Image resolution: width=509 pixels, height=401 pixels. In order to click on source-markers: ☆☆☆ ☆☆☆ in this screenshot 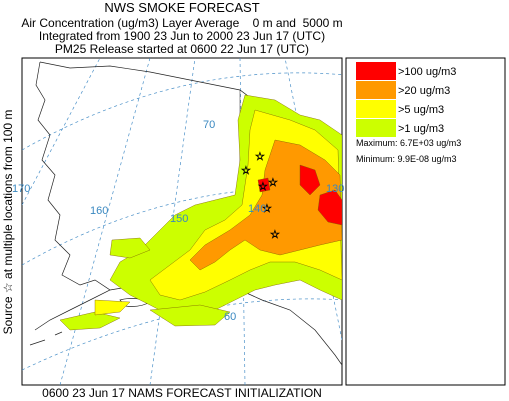, I will do `click(261, 196)`.